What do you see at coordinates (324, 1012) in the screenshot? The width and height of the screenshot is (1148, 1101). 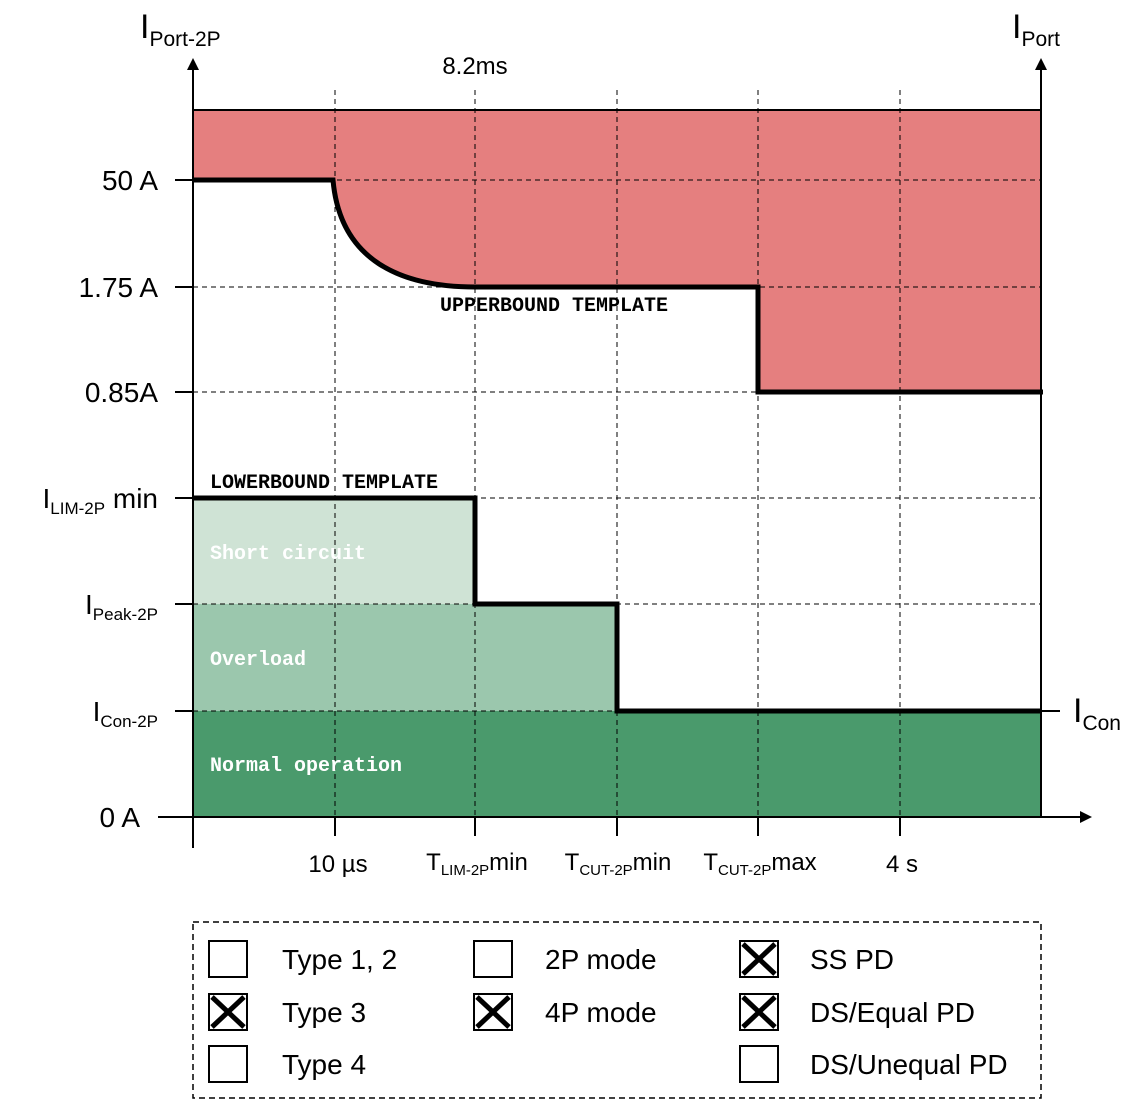 I see `legend-label: Type 3` at bounding box center [324, 1012].